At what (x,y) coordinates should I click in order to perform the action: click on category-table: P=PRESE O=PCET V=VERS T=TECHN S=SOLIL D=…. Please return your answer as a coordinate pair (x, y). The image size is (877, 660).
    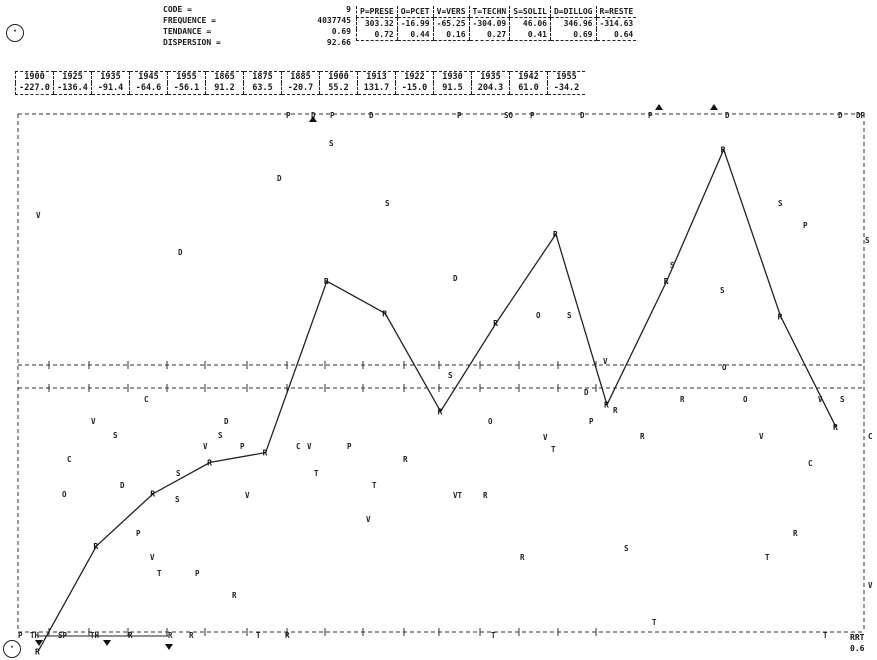
    Looking at the image, I should click on (496, 23).